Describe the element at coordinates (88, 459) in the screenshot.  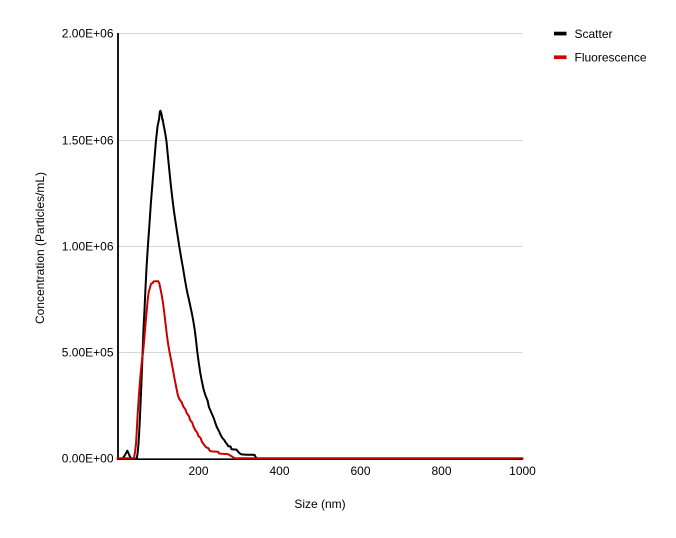
I see `svg-text: 0.00E+00` at that location.